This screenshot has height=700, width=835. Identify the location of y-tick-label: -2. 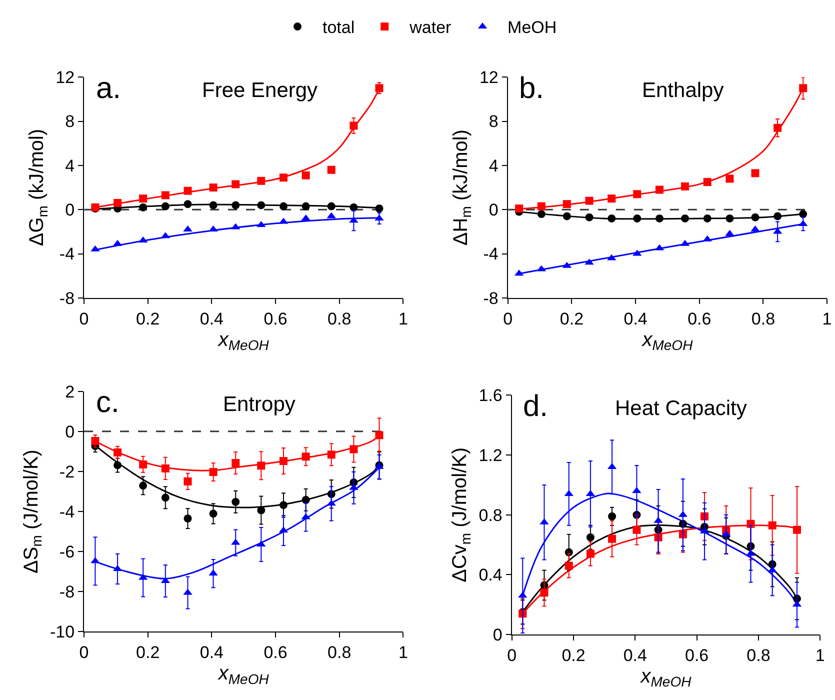
(67, 472).